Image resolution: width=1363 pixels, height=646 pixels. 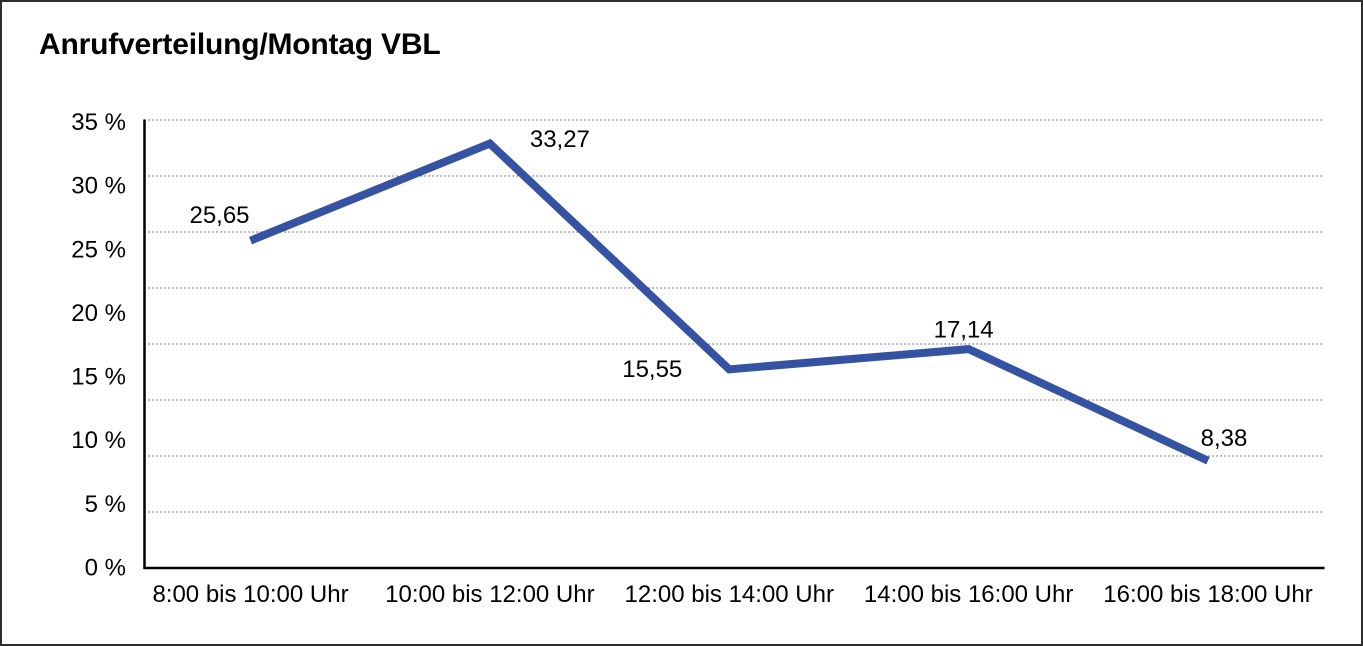 What do you see at coordinates (1207, 594) in the screenshot?
I see `x-tick-label: 16:00 bis 18:00 Uhr` at bounding box center [1207, 594].